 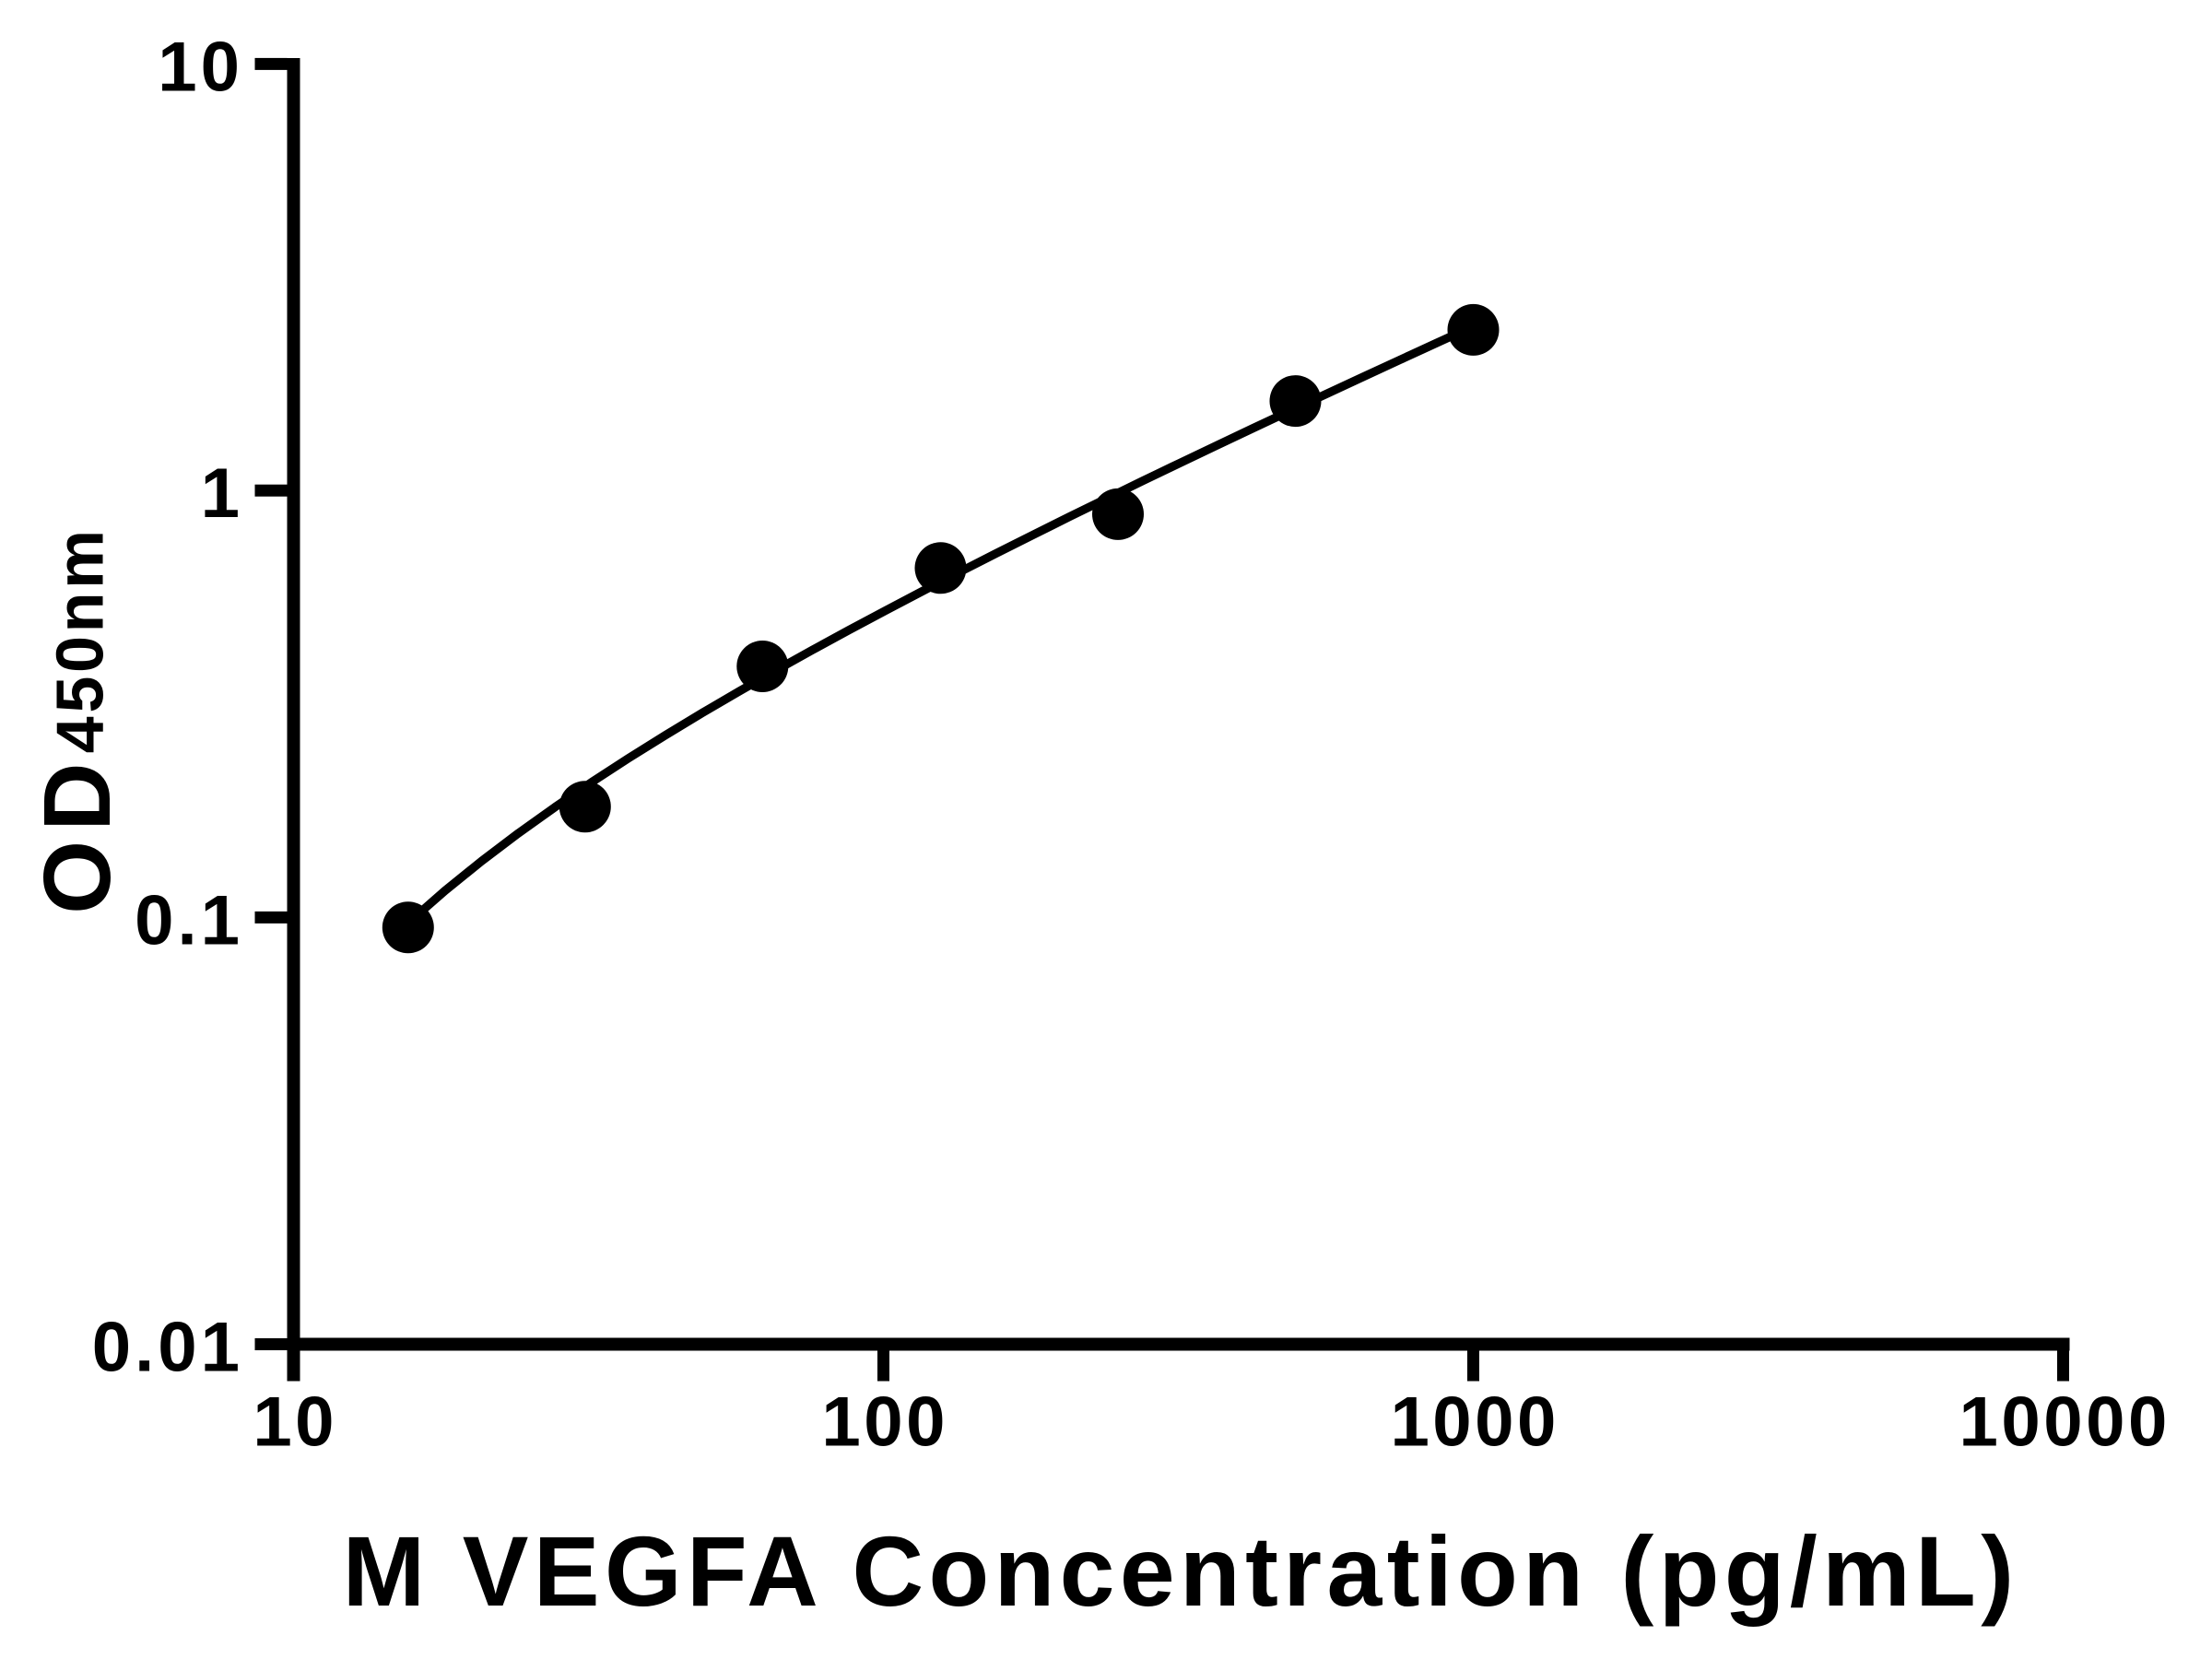 I want to click on svg-text: 0.01, so click(x=167, y=1348).